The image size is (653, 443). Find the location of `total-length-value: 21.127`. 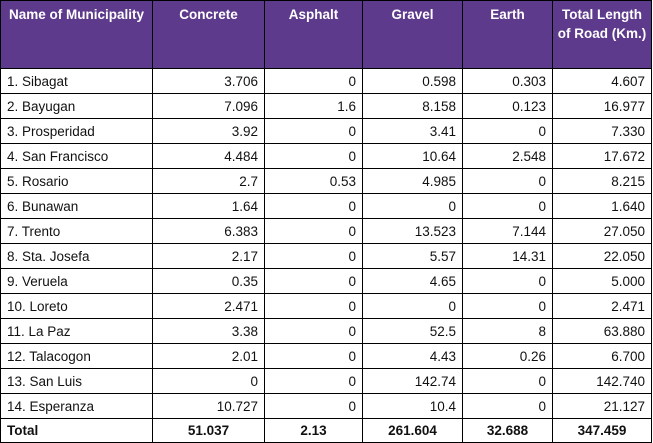

total-length-value: 21.127 is located at coordinates (602, 406).